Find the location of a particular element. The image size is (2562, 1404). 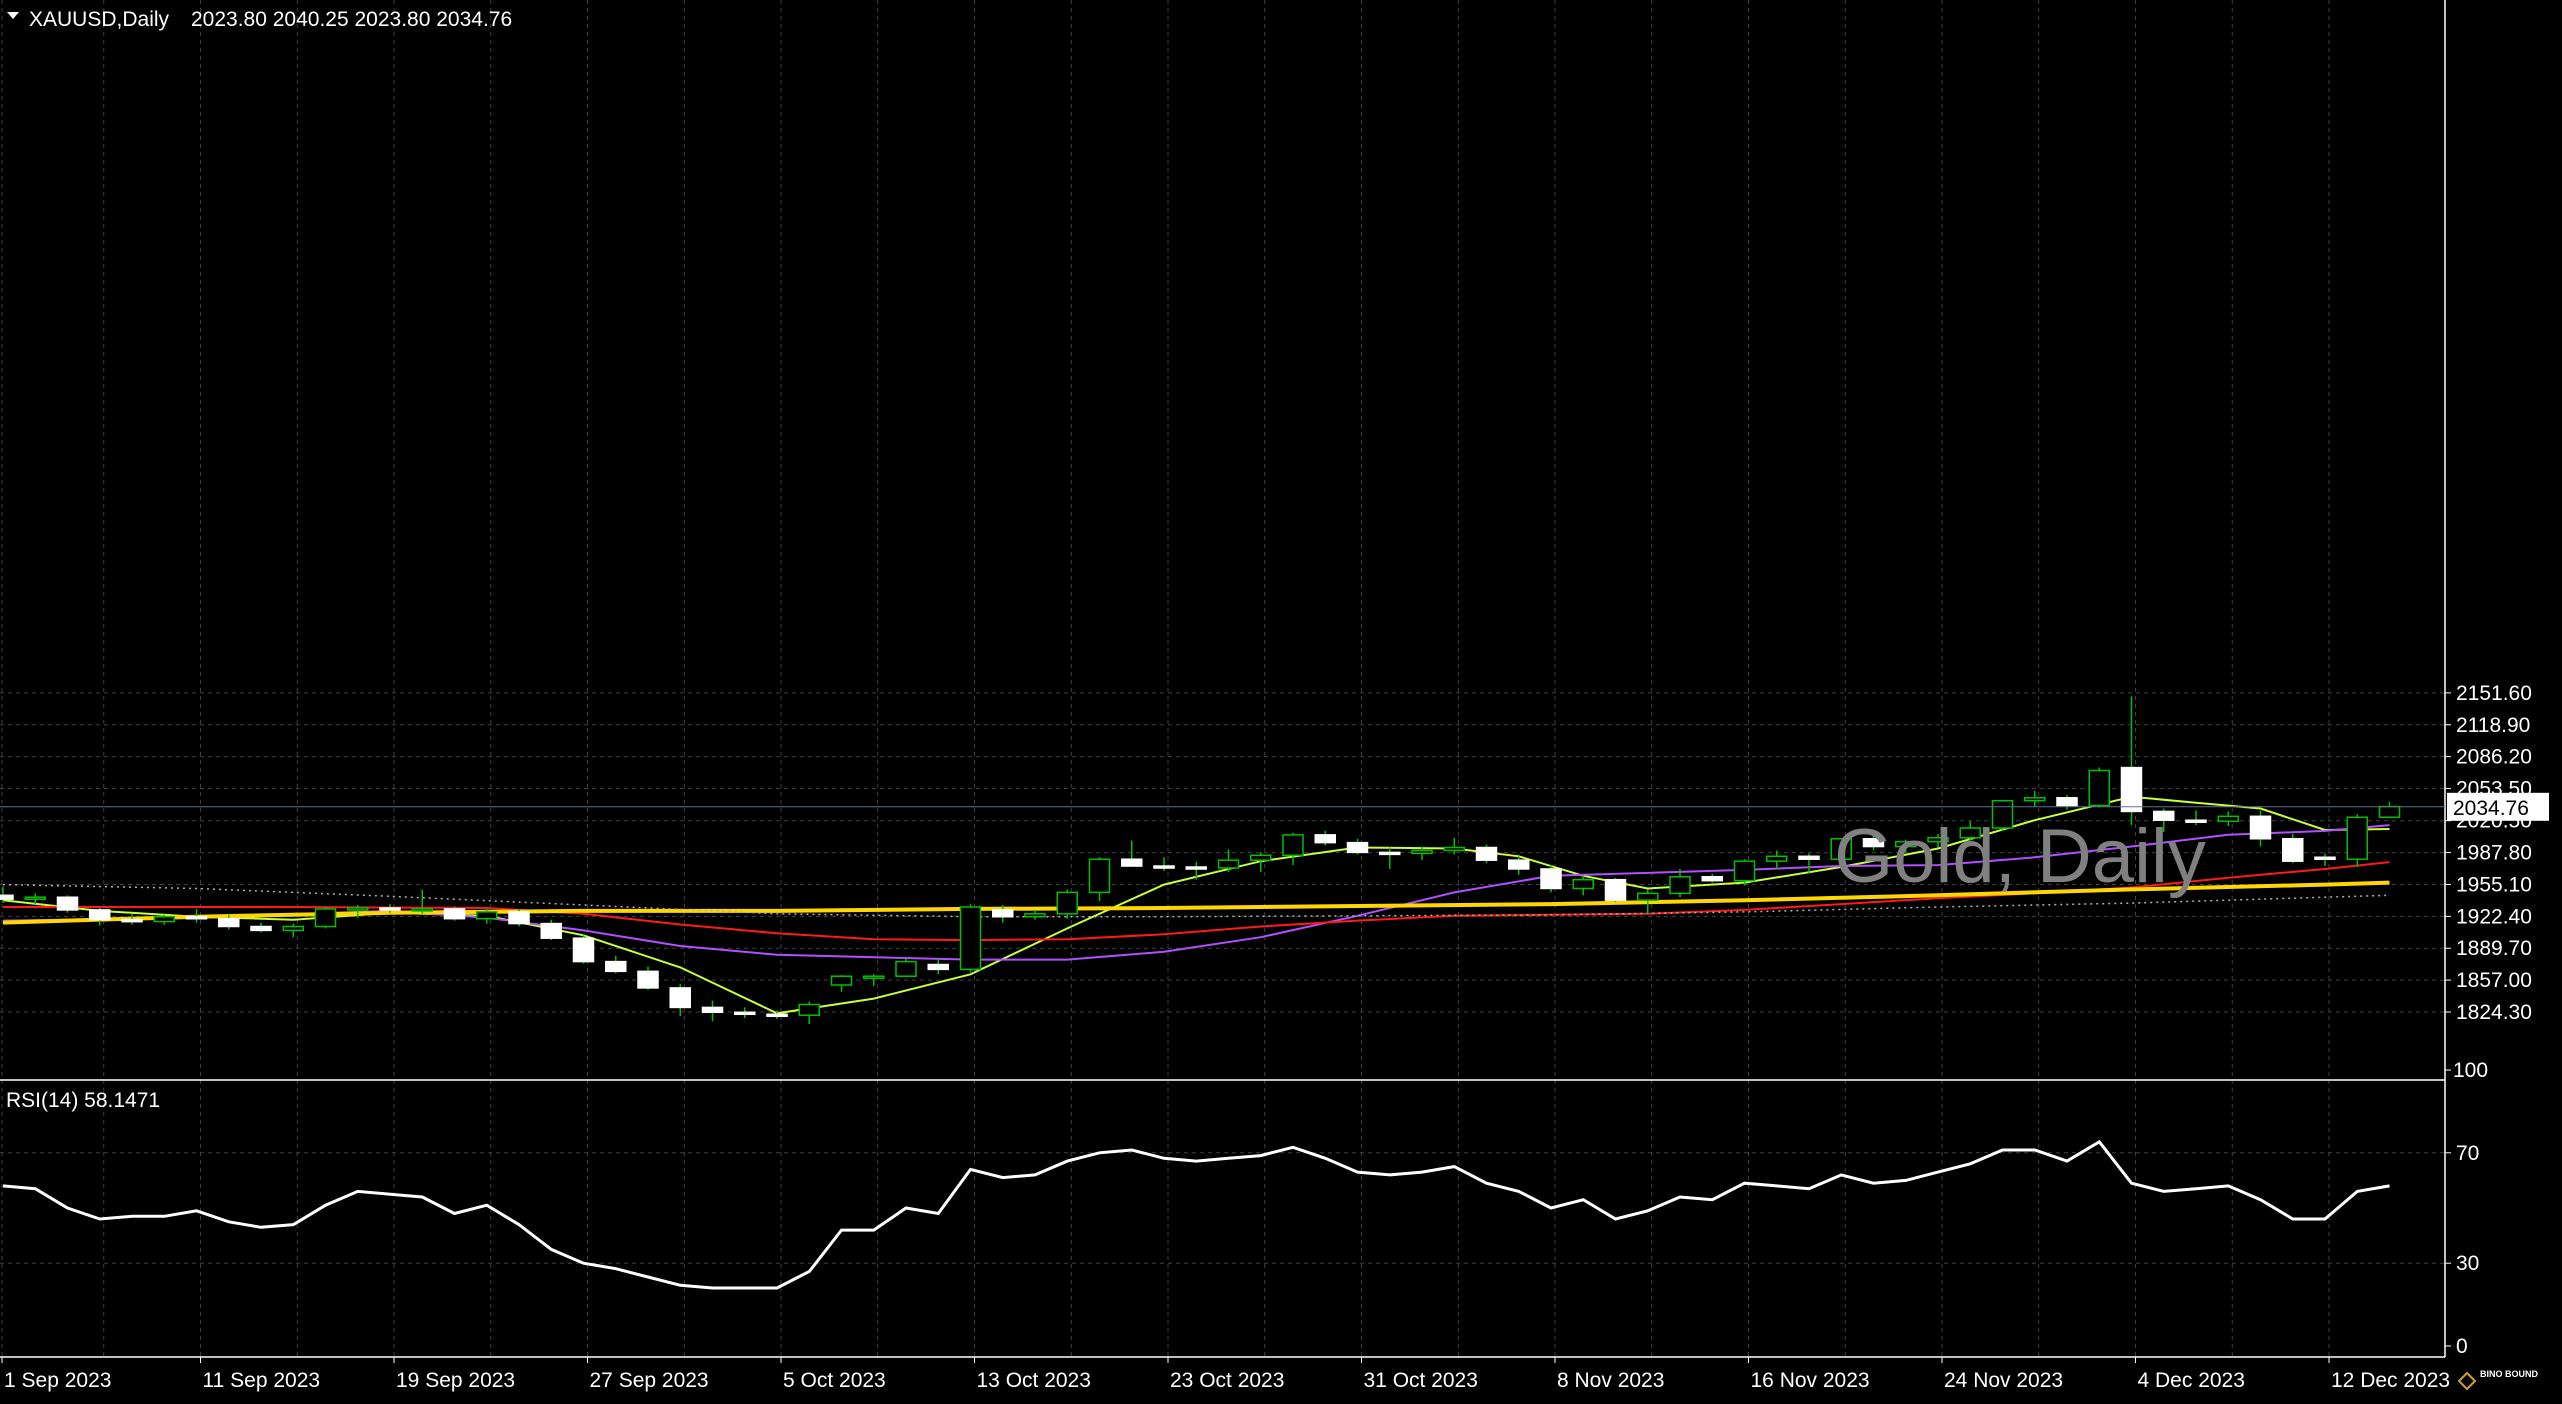

rsi-tick-label: 30 is located at coordinates (2467, 1263).